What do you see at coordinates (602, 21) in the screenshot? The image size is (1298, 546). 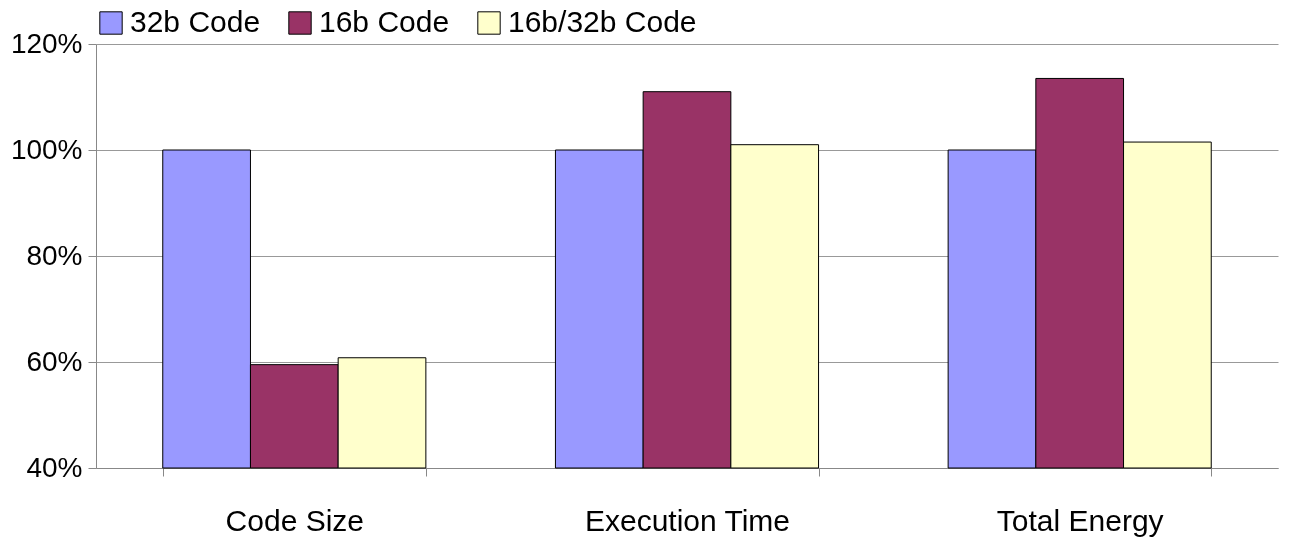 I see `legend-label: 16b/32b Code` at bounding box center [602, 21].